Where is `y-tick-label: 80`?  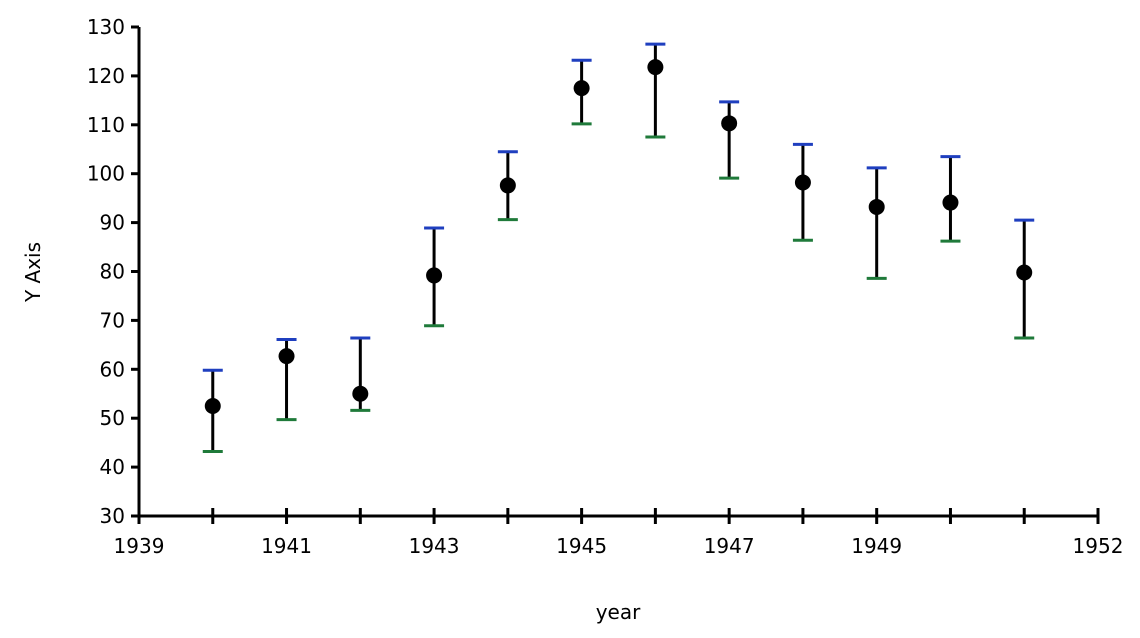 y-tick-label: 80 is located at coordinates (112, 272).